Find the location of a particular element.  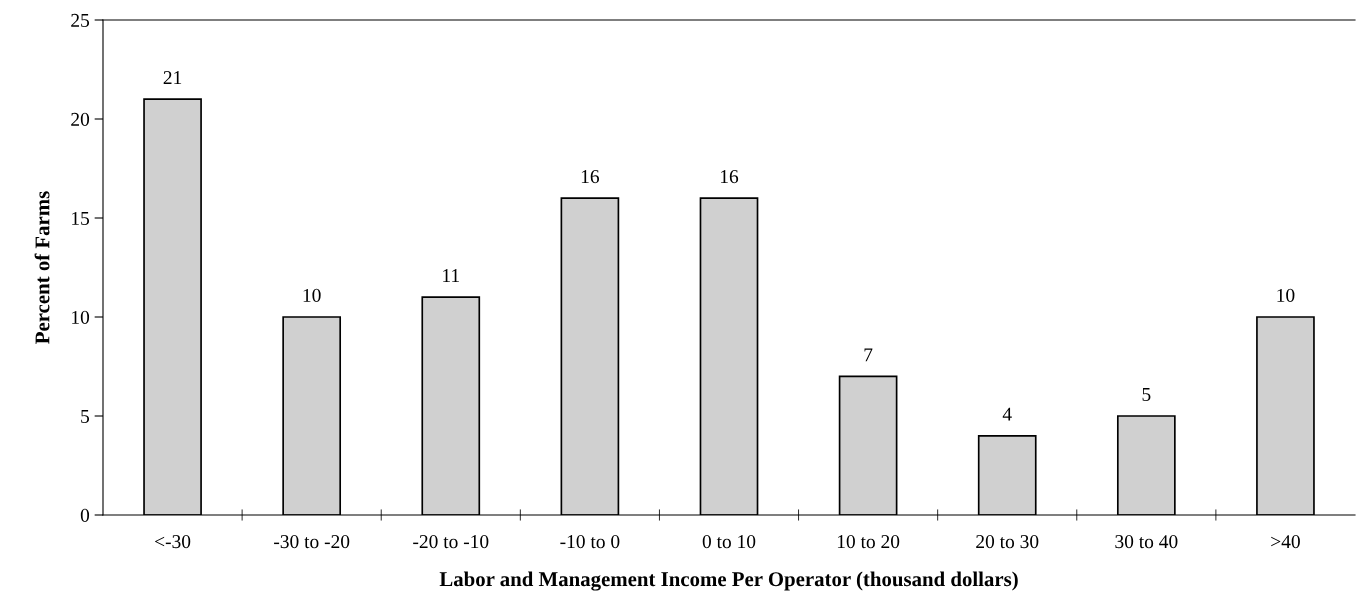

data-label: 21 is located at coordinates (172, 77).